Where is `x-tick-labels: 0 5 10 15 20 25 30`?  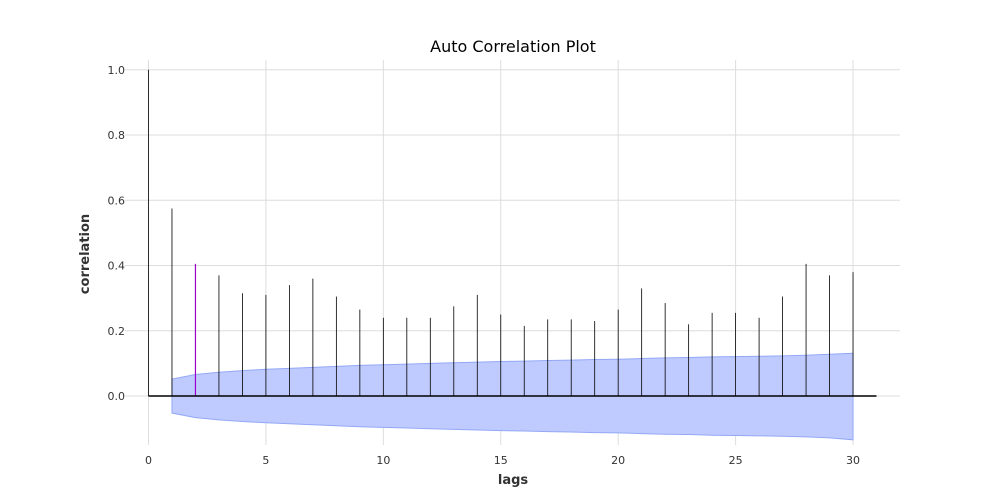
x-tick-labels: 0 5 10 15 20 25 30 is located at coordinates (502, 460).